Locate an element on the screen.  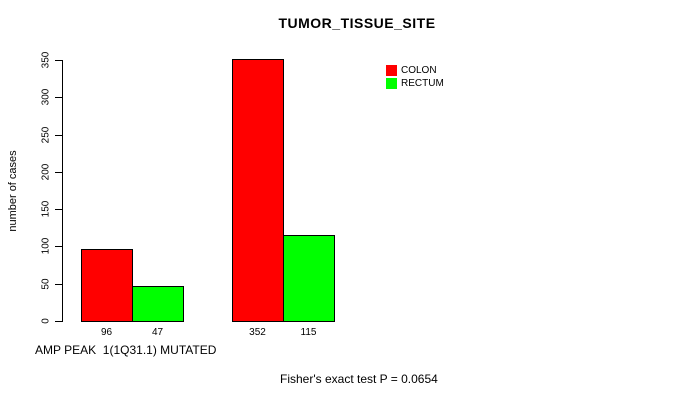
legend-item-colon: COLON is located at coordinates (415, 70).